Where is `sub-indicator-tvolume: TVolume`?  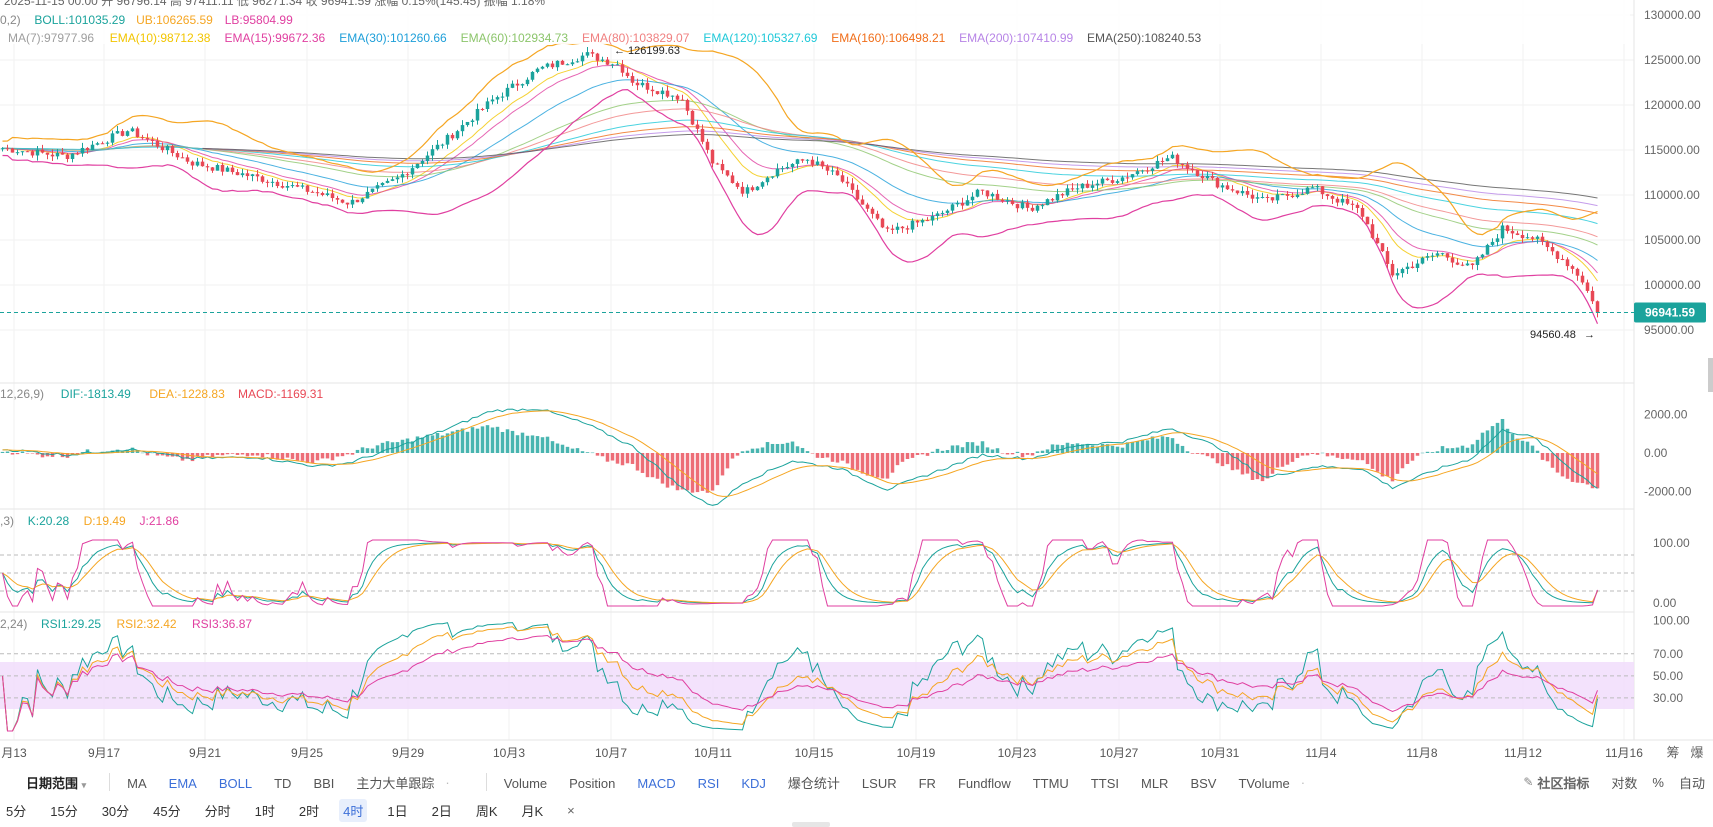 sub-indicator-tvolume: TVolume is located at coordinates (1264, 783).